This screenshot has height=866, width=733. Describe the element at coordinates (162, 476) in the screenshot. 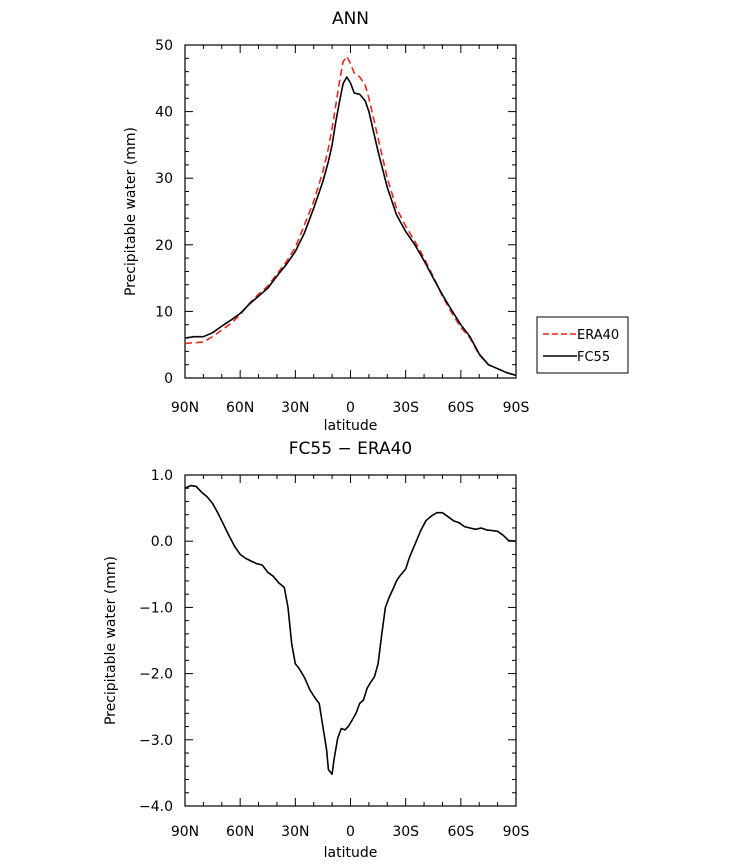

I see `y-tick-label: 1.0` at that location.